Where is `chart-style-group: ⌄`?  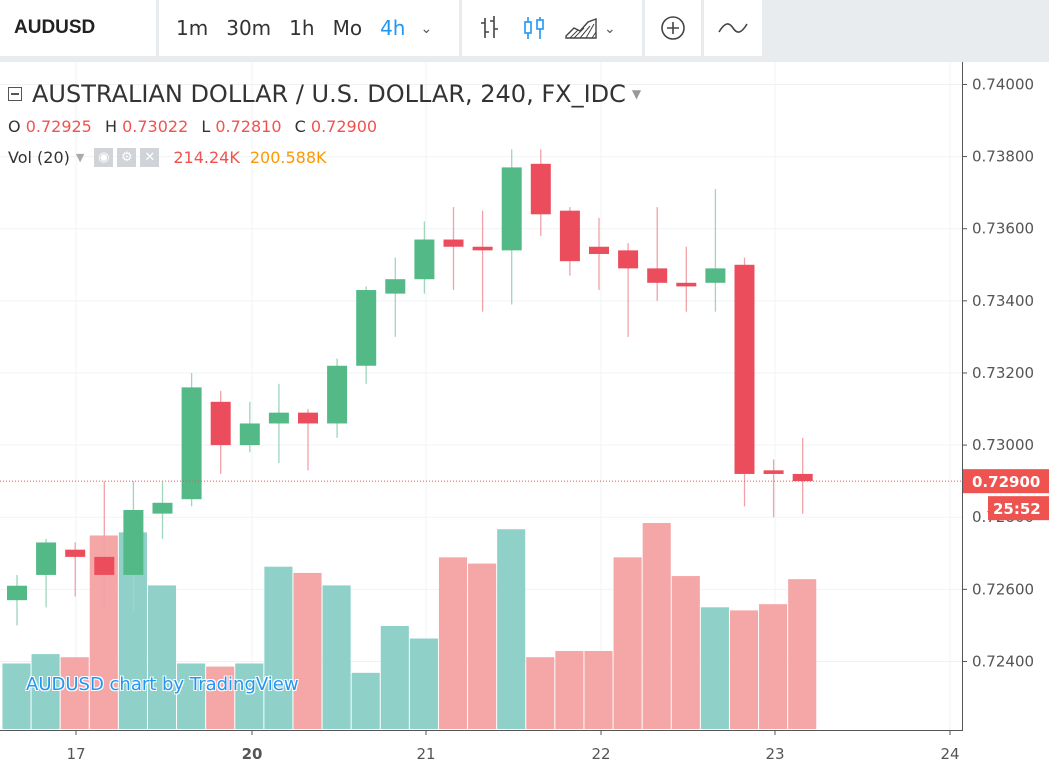 chart-style-group: ⌄ is located at coordinates (552, 28).